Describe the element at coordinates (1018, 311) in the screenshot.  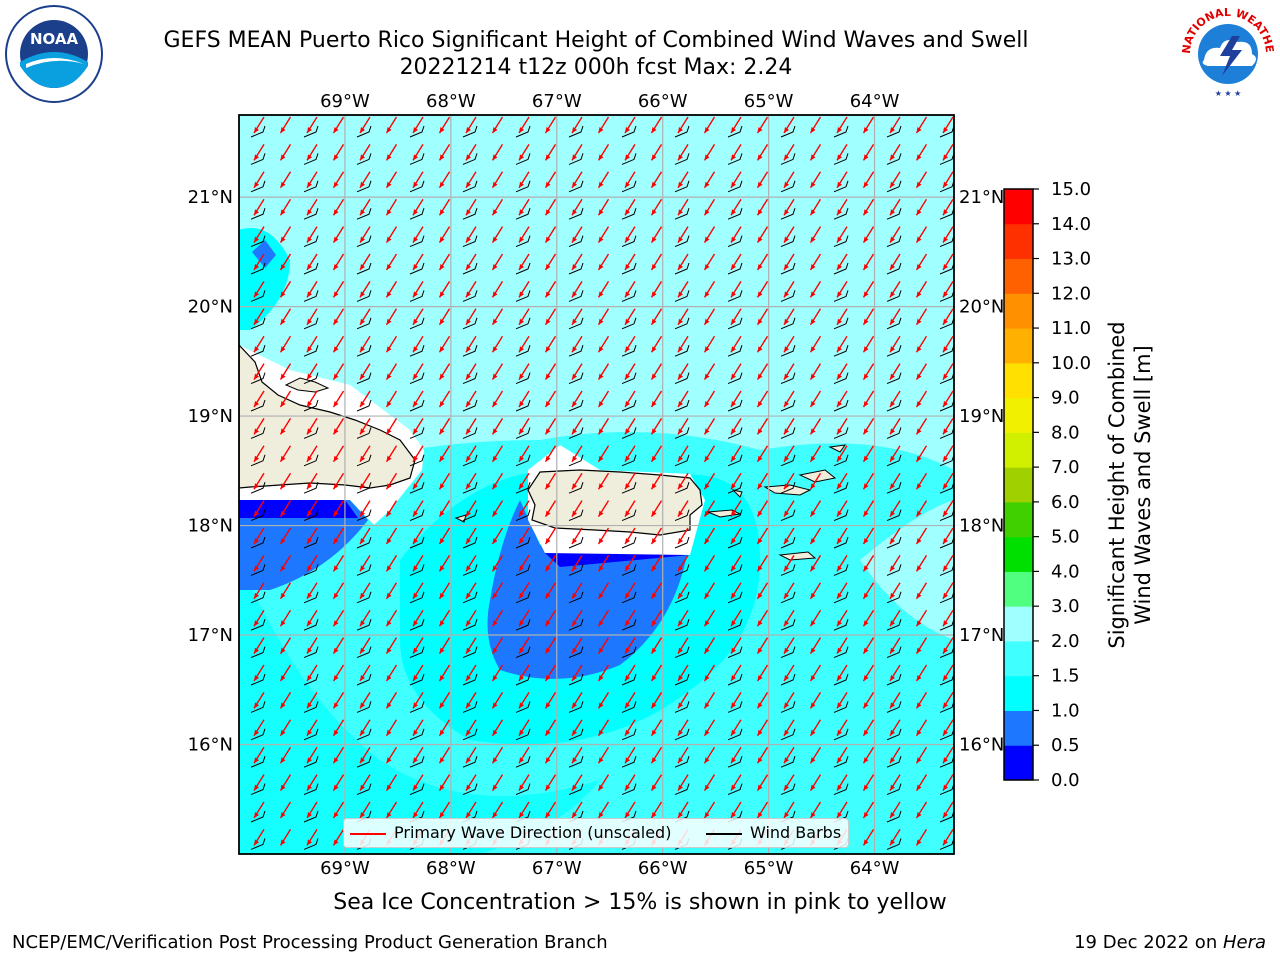
I see `colorbar-segment` at that location.